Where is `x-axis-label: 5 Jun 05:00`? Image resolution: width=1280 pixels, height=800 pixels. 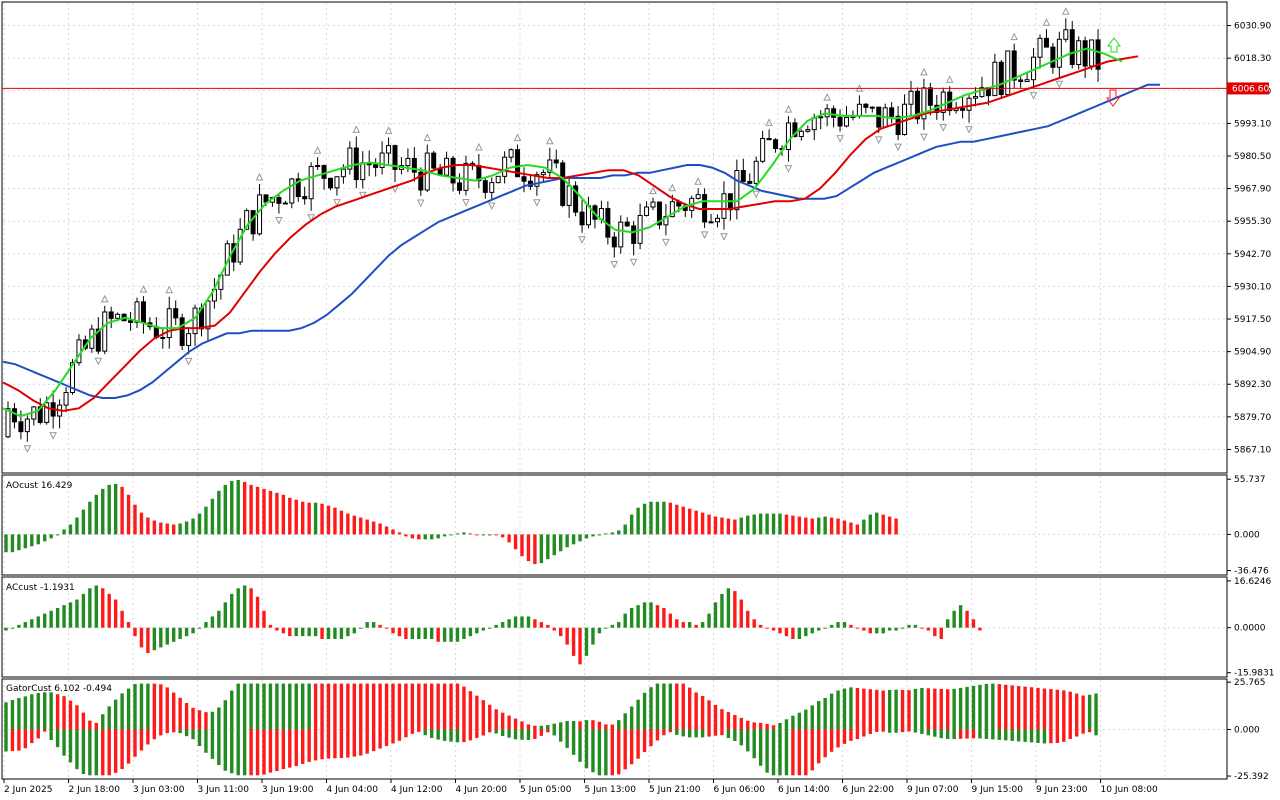 x-axis-label: 5 Jun 05:00 is located at coordinates (546, 790).